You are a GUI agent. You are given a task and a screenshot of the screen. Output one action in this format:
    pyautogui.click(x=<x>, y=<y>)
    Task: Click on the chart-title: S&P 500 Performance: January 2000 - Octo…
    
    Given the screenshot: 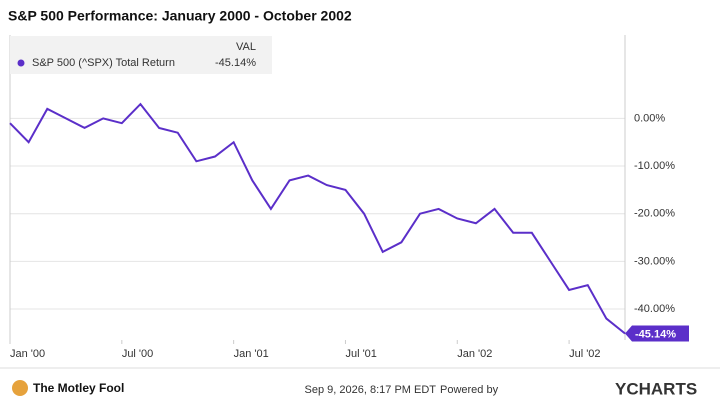 What is the action you would take?
    pyautogui.click(x=180, y=16)
    